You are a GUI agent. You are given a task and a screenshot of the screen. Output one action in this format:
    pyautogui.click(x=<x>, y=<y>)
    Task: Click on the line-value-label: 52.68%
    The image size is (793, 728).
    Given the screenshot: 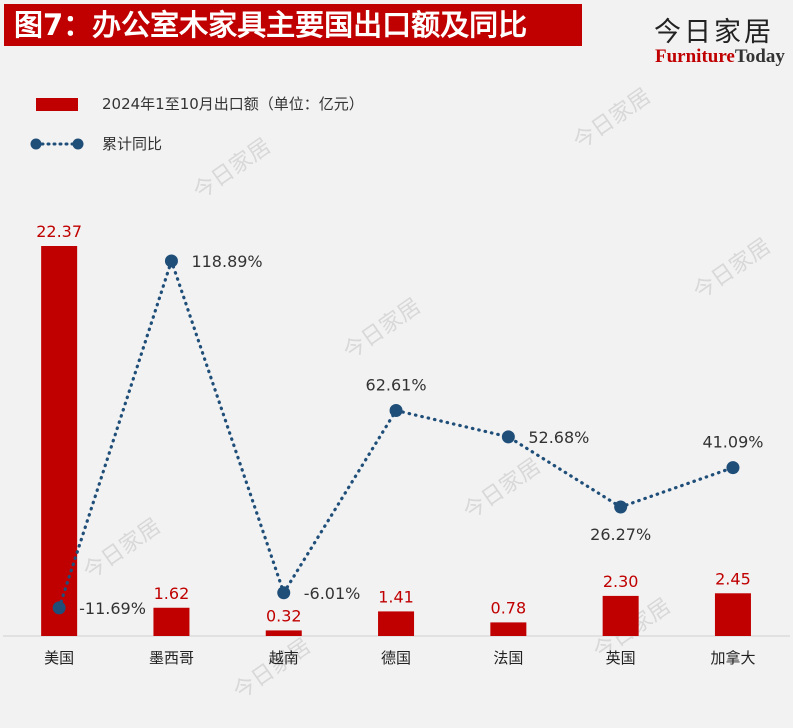 What is the action you would take?
    pyautogui.click(x=558, y=437)
    